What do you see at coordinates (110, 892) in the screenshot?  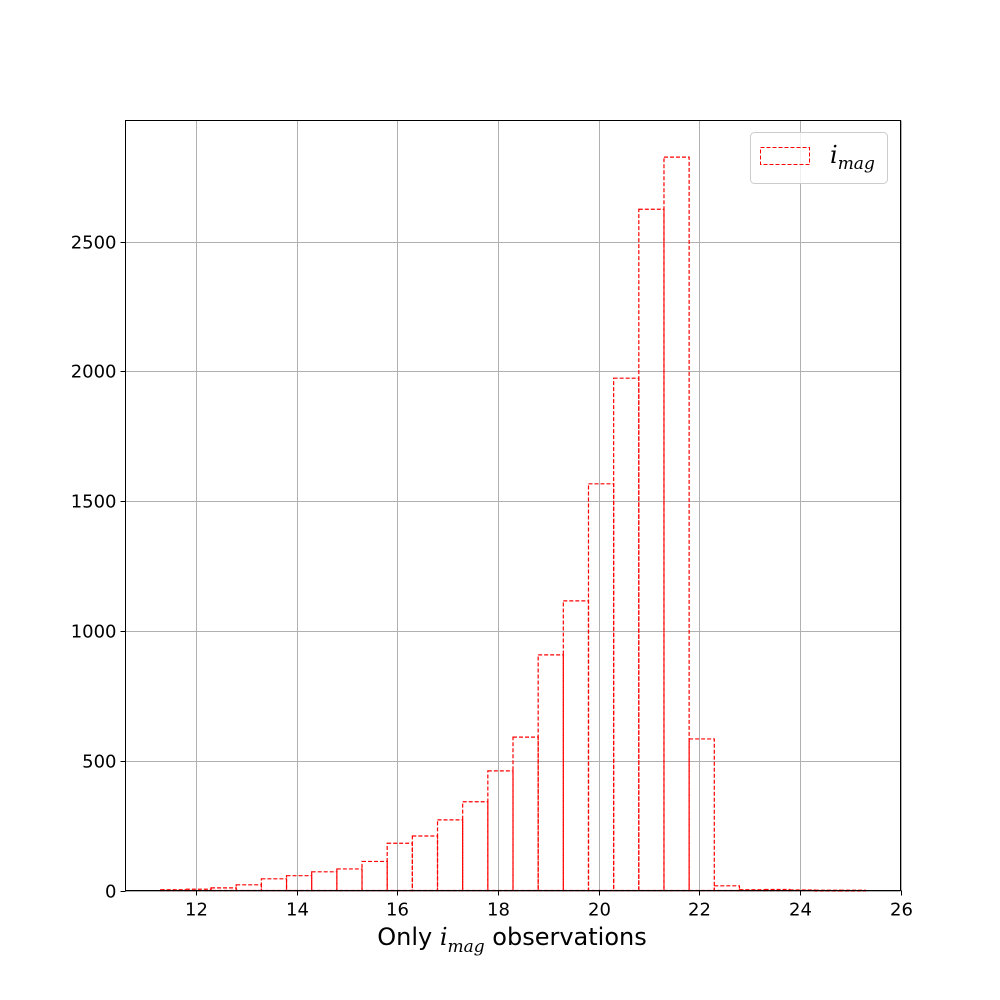 I see `y-tick-label: 0` at bounding box center [110, 892].